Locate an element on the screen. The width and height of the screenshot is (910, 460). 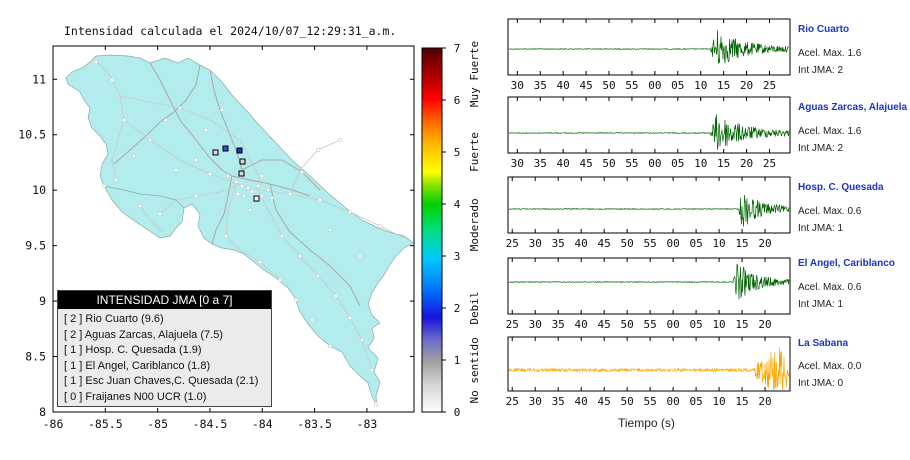
y-tick-label: 11 is located at coordinates (39, 79).